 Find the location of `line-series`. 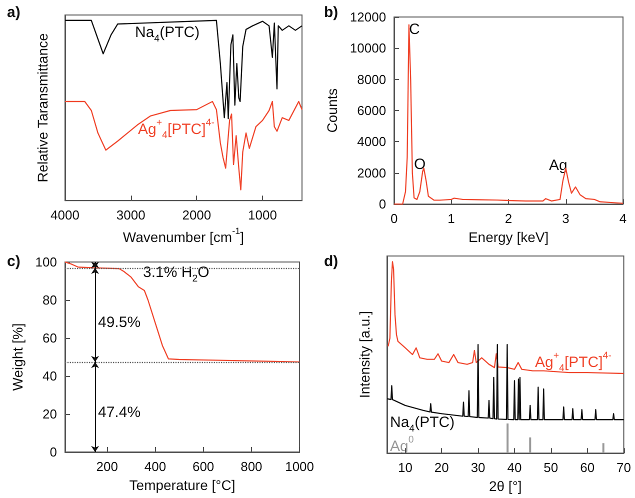

line-series is located at coordinates (182, 312).